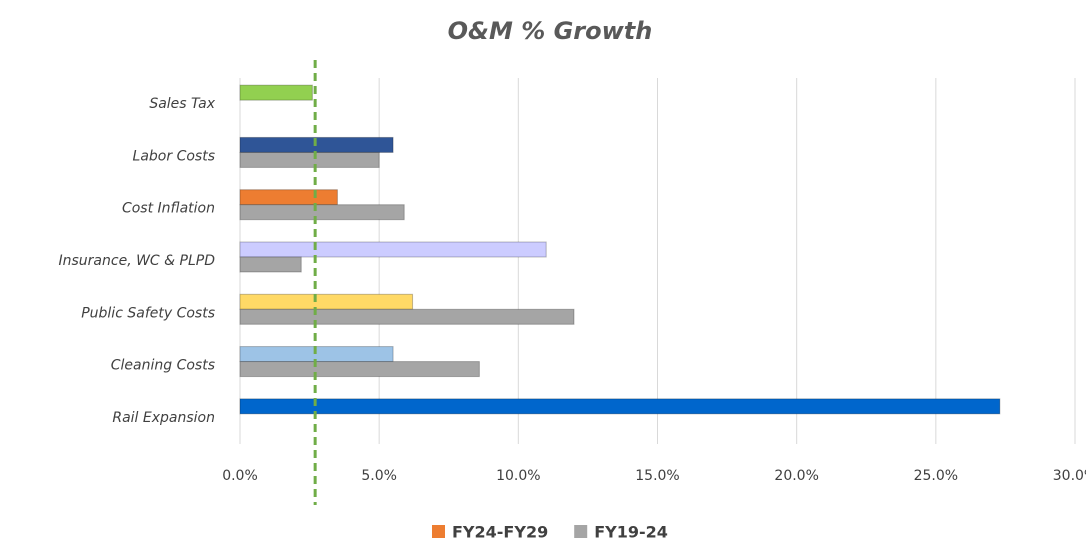 Image resolution: width=1086 pixels, height=543 pixels. What do you see at coordinates (163, 418) in the screenshot?
I see `y-tick-label: Rail Expansion` at bounding box center [163, 418].